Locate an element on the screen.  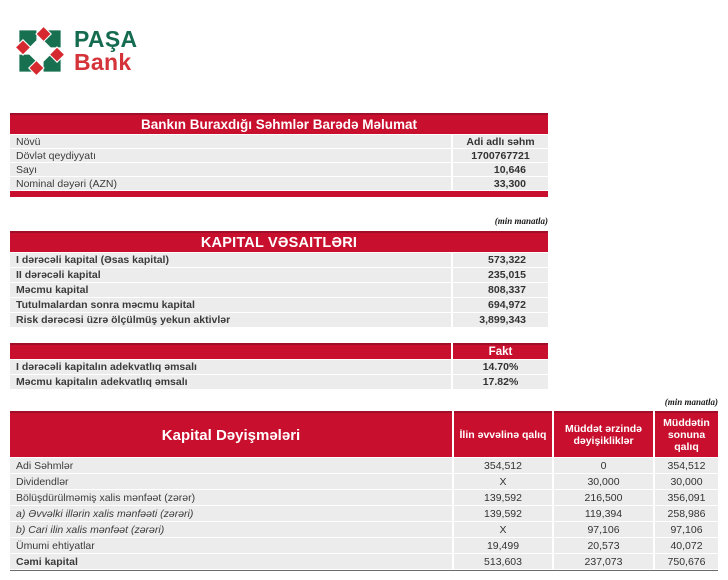
table-row: Nominal dəyəri (AZN) 33,300 is located at coordinates (279, 183).